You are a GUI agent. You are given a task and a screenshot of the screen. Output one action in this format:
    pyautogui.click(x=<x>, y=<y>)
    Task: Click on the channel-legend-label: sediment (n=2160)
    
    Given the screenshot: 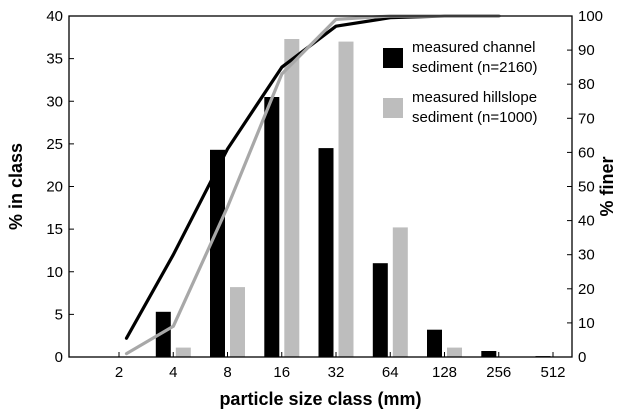 What is the action you would take?
    pyautogui.click(x=475, y=67)
    